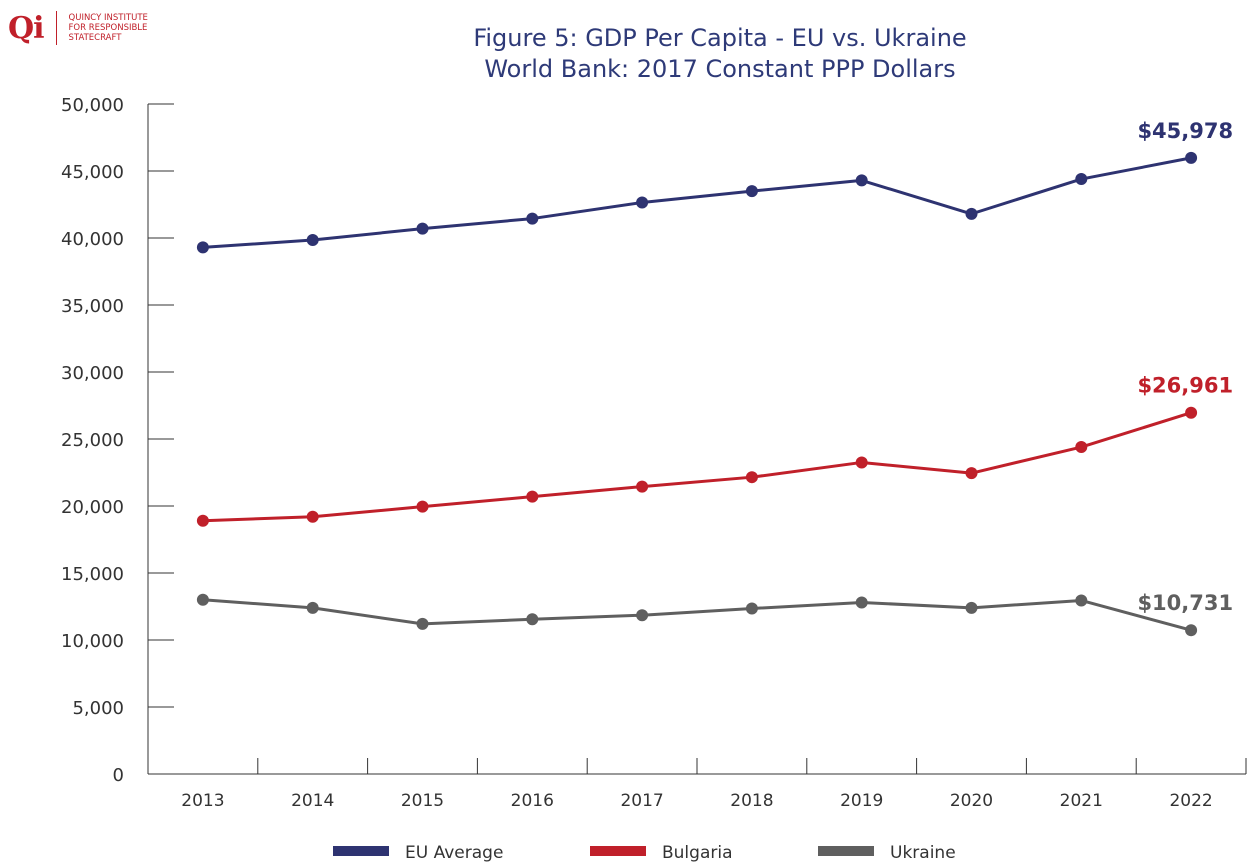 Image resolution: width=1254 pixels, height=863 pixels. What do you see at coordinates (92, 507) in the screenshot?
I see `y-tick-label: 20,000` at bounding box center [92, 507].